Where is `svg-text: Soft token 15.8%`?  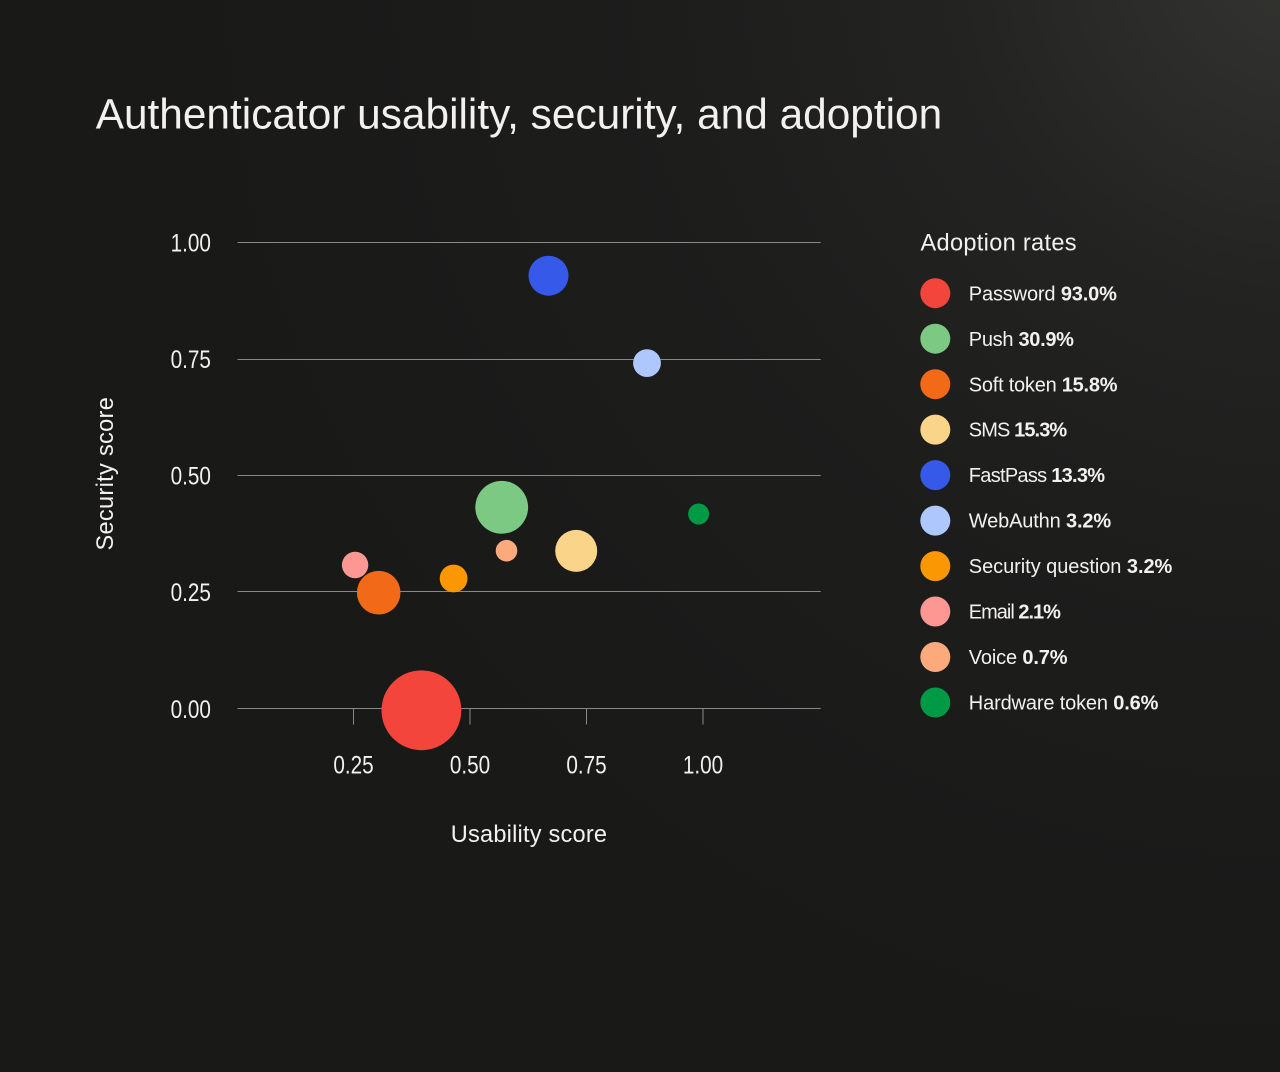
svg-text: Soft token 15.8% is located at coordinates (1043, 385).